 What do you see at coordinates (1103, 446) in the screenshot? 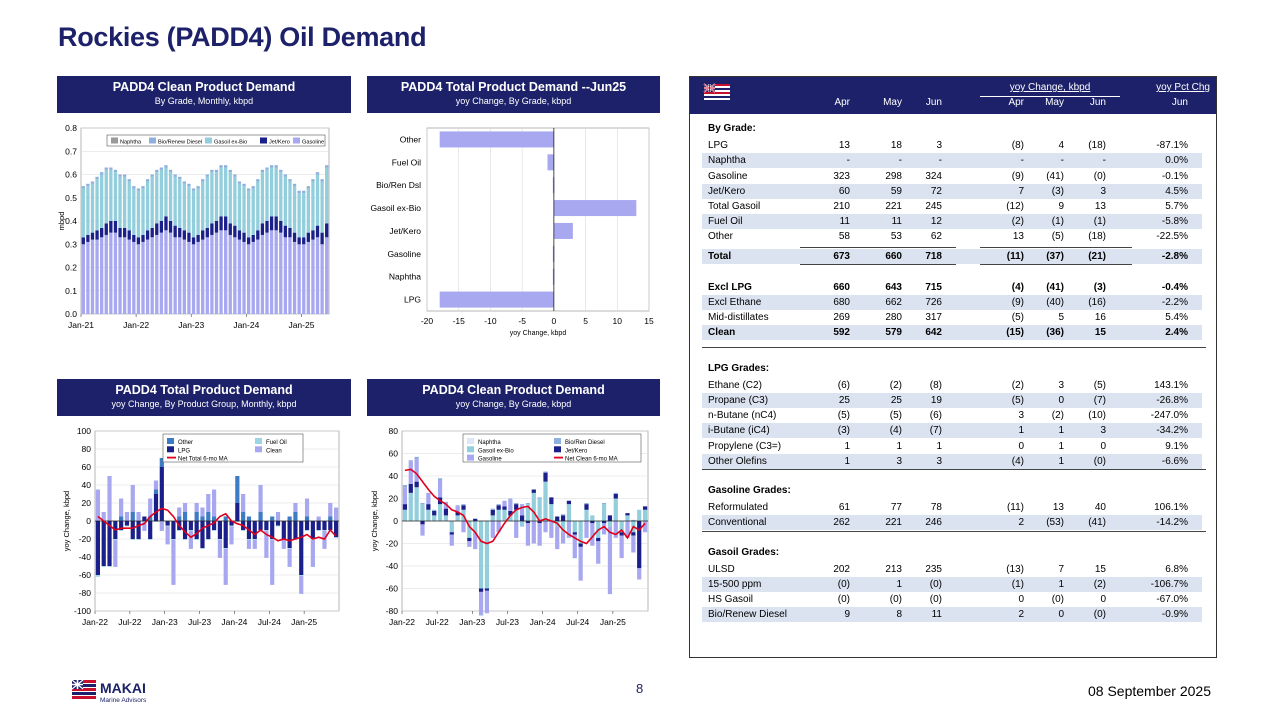
I see `row-value: 0` at bounding box center [1103, 446].